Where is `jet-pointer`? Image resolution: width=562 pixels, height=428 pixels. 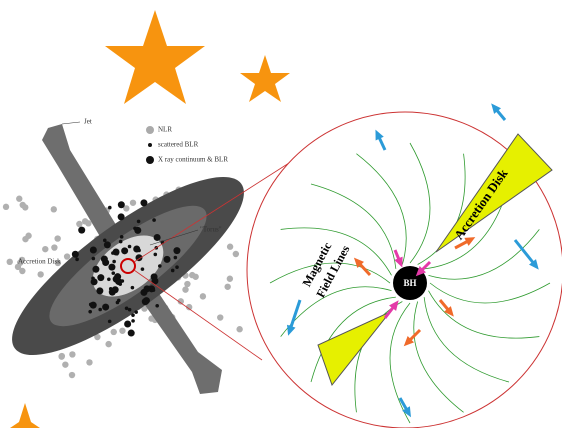 jet-pointer is located at coordinates (71, 123).